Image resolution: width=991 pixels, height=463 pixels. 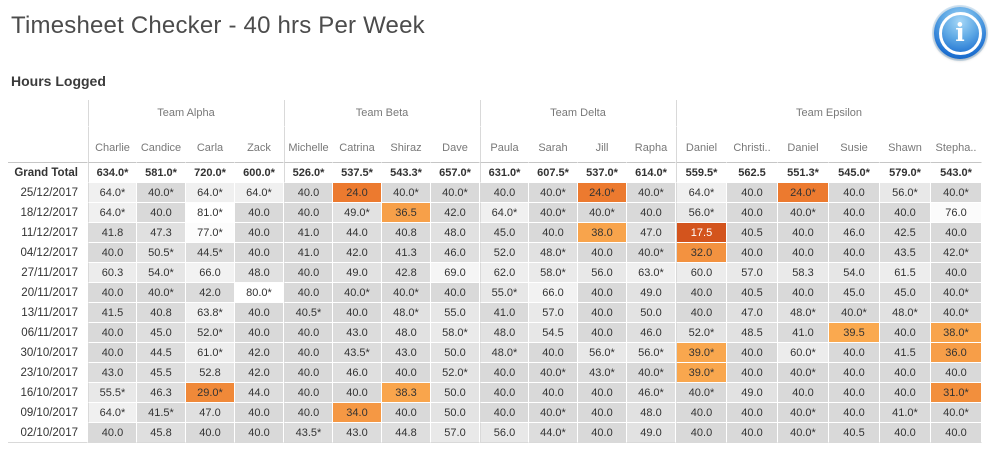 What do you see at coordinates (455, 273) in the screenshot?
I see `hours-cell: 69.0` at bounding box center [455, 273].